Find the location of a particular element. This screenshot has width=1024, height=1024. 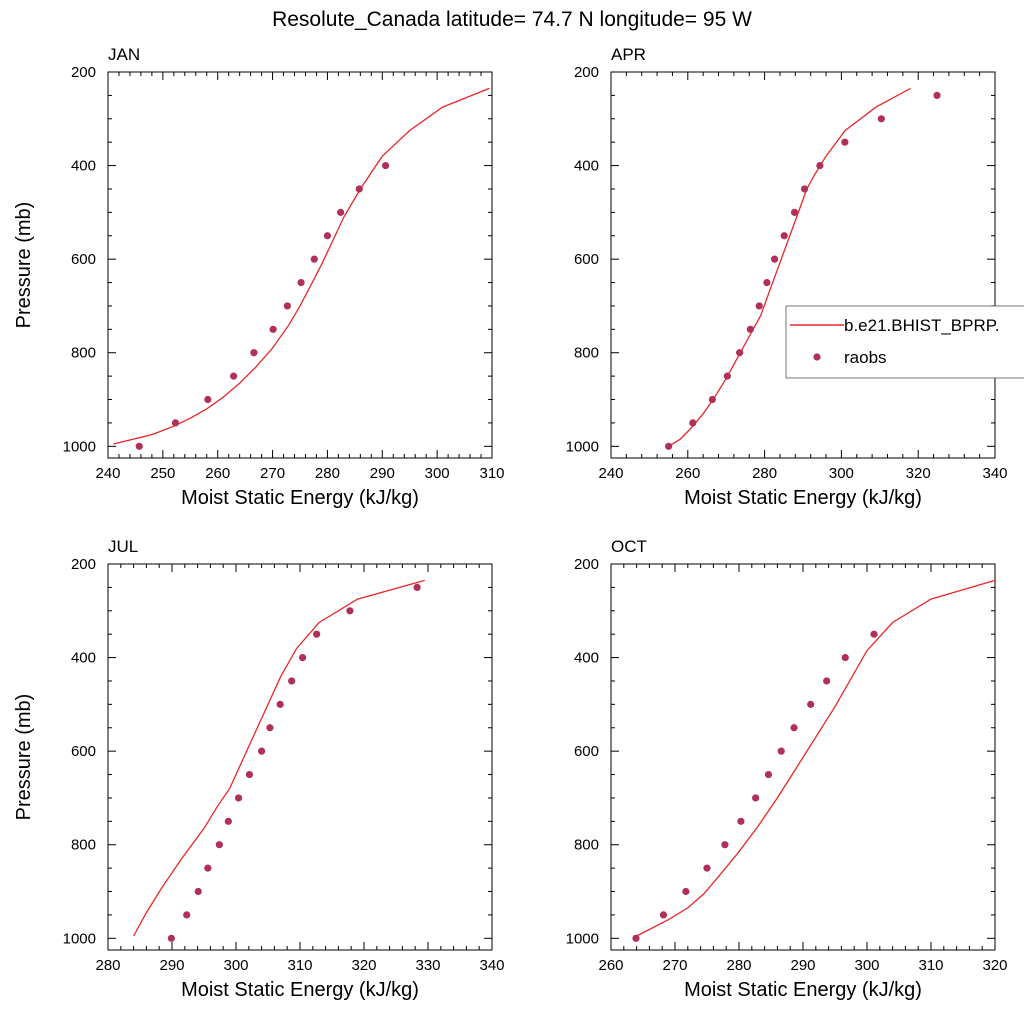

panel-title: JAN is located at coordinates (124, 54).